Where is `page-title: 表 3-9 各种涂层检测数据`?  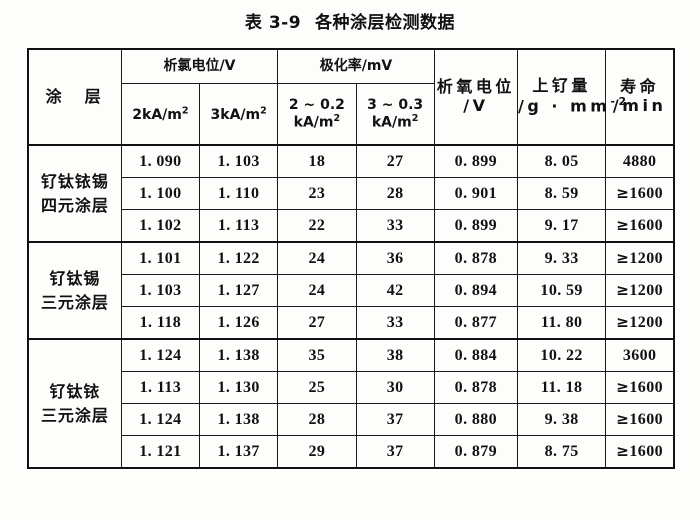 page-title: 表 3-9 各种涂层检测数据 is located at coordinates (350, 20).